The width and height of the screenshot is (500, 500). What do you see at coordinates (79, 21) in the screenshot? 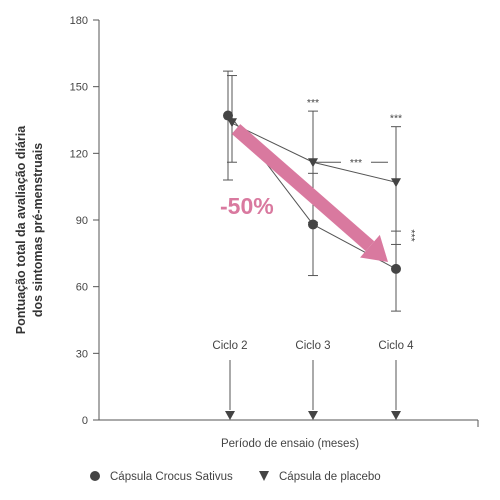
I see `y-tick-label: 180` at bounding box center [79, 21].